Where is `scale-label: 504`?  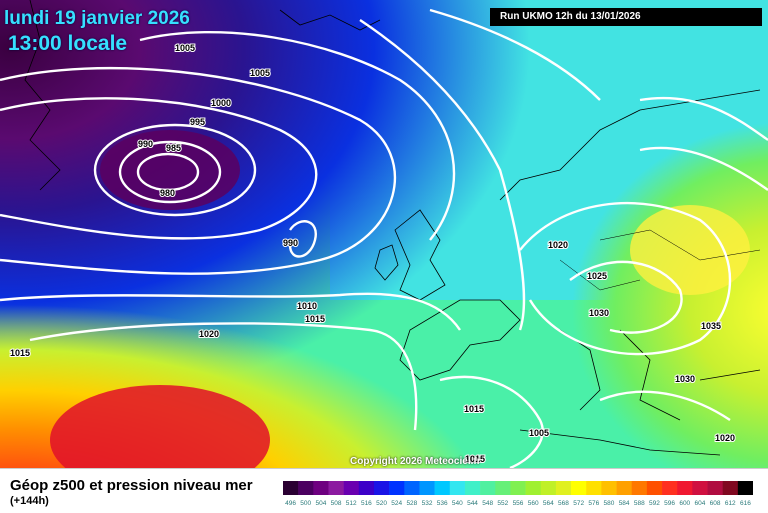
scale-label: 504 is located at coordinates (320, 503).